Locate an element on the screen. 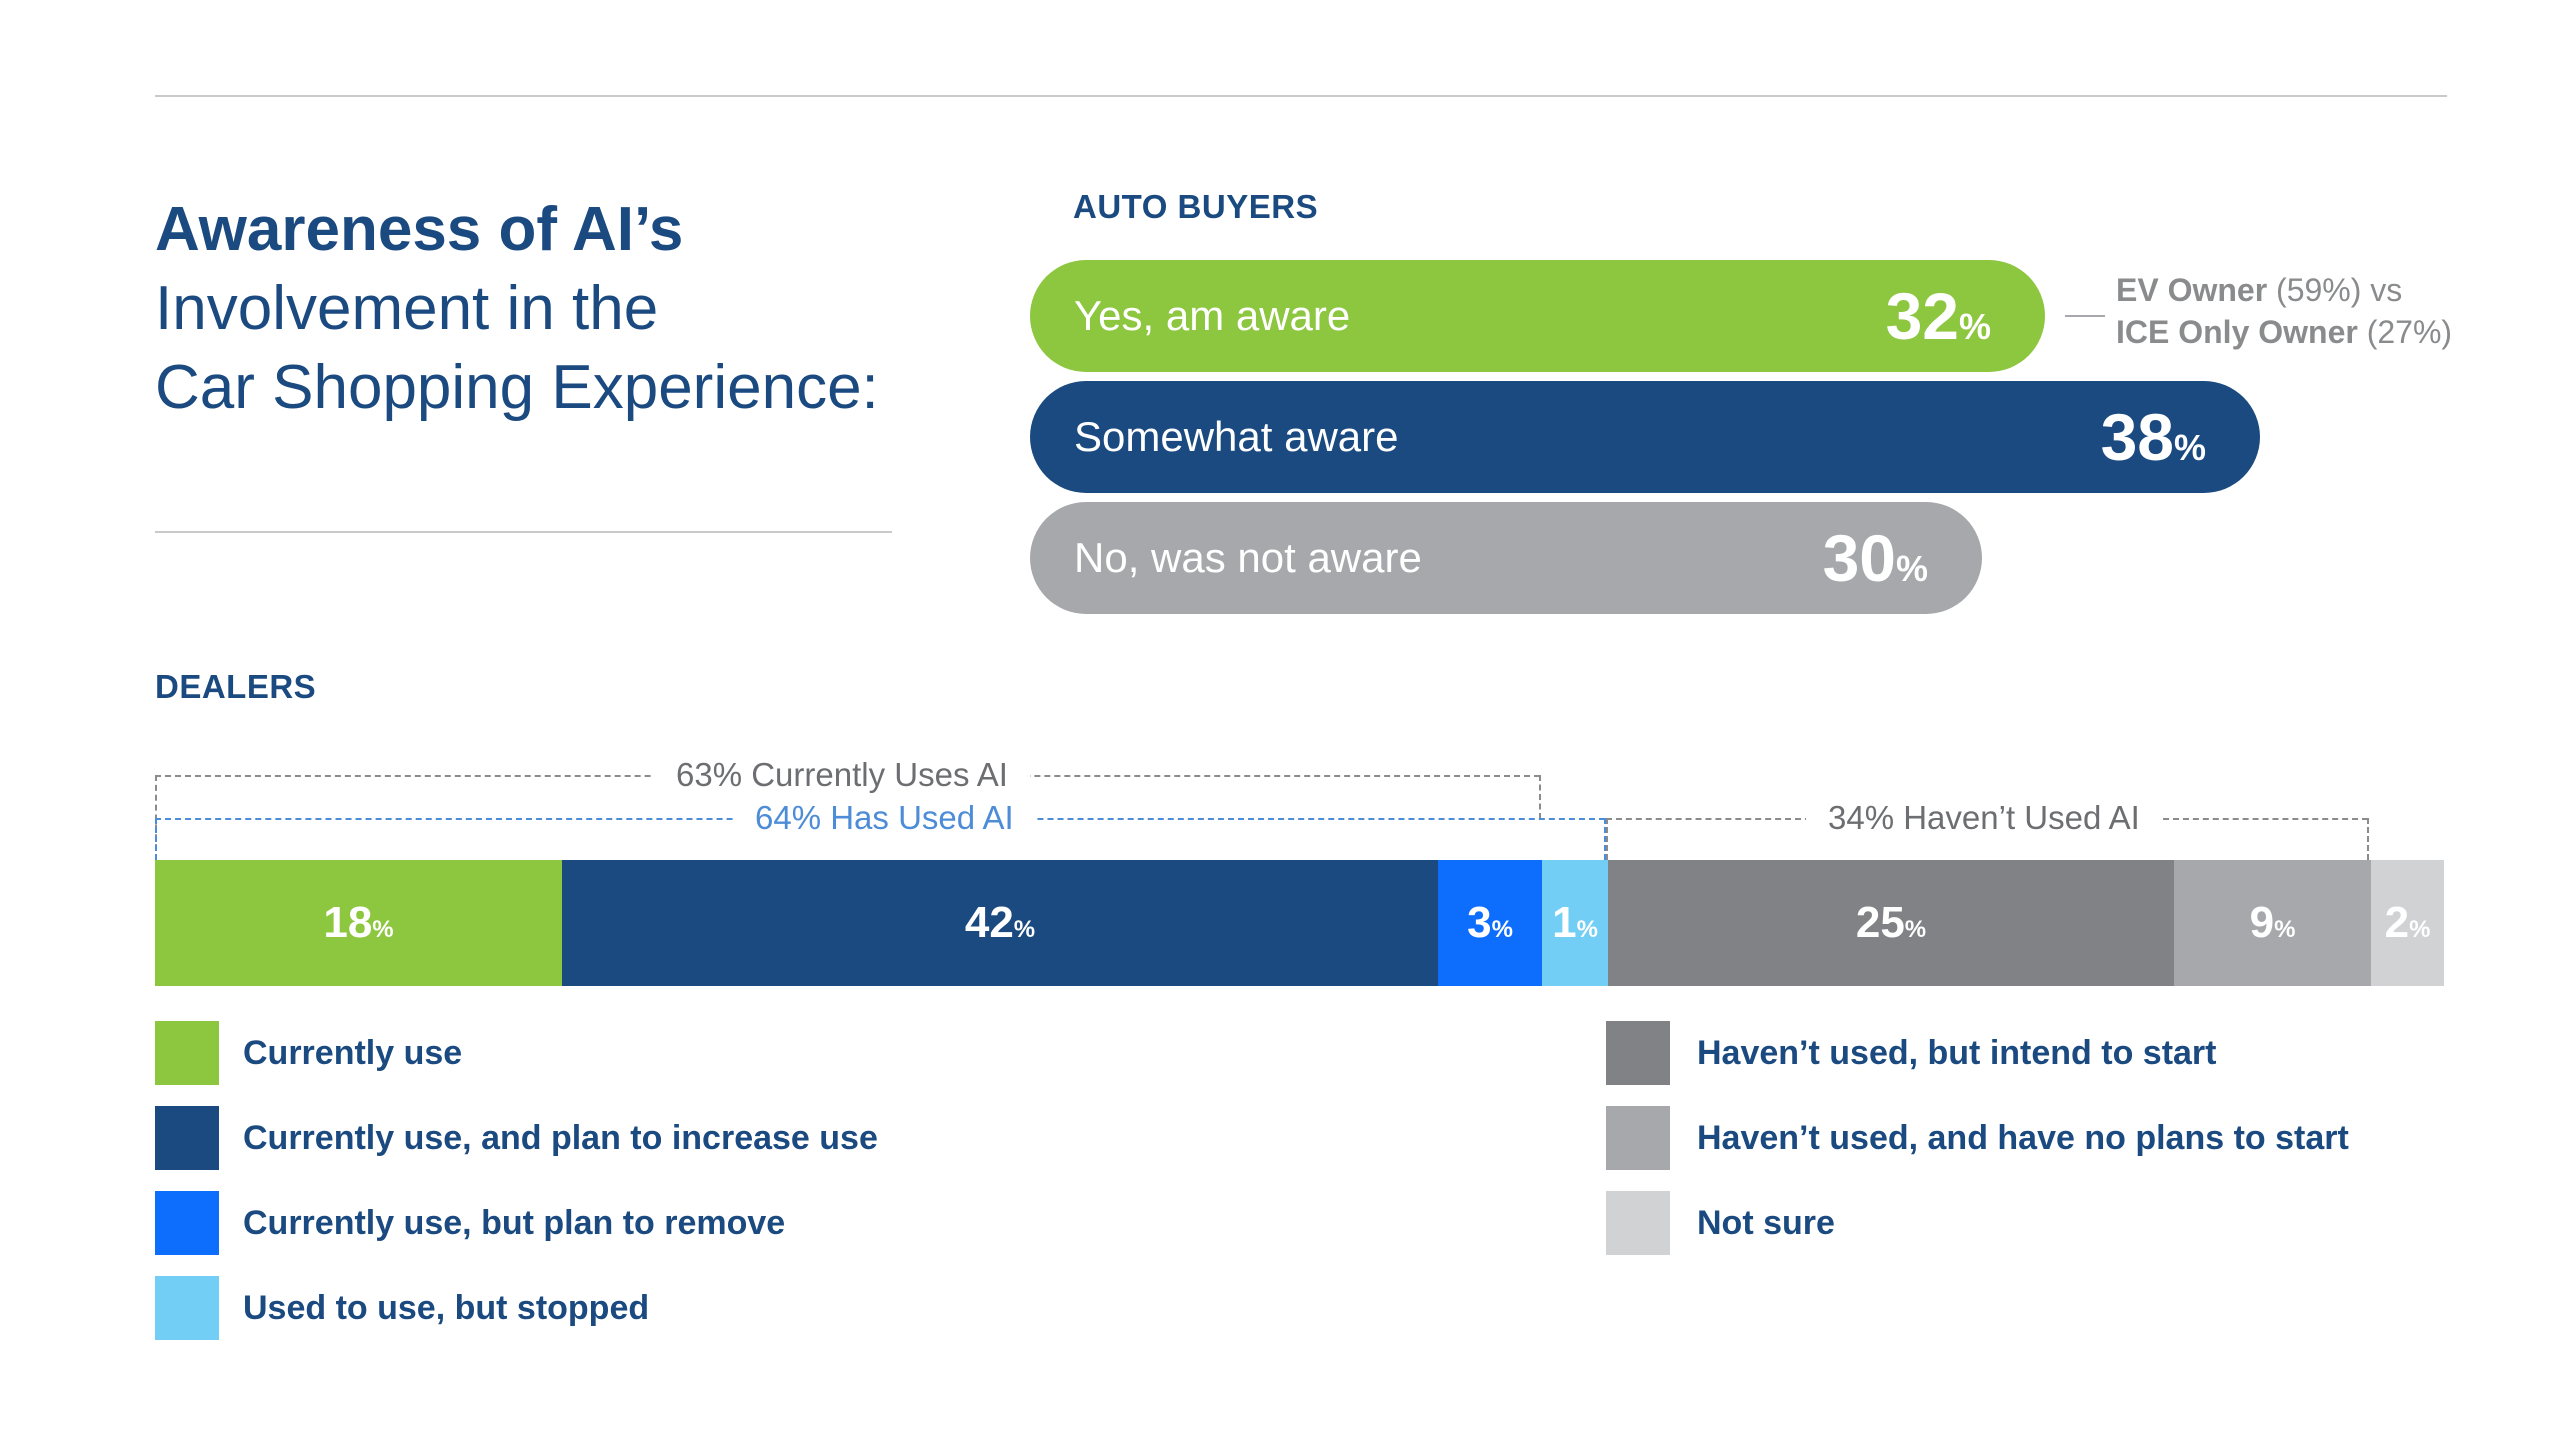 Image resolution: width=2560 pixels, height=1444 pixels. bar-segment-not-sure: 2% is located at coordinates (2407, 923).